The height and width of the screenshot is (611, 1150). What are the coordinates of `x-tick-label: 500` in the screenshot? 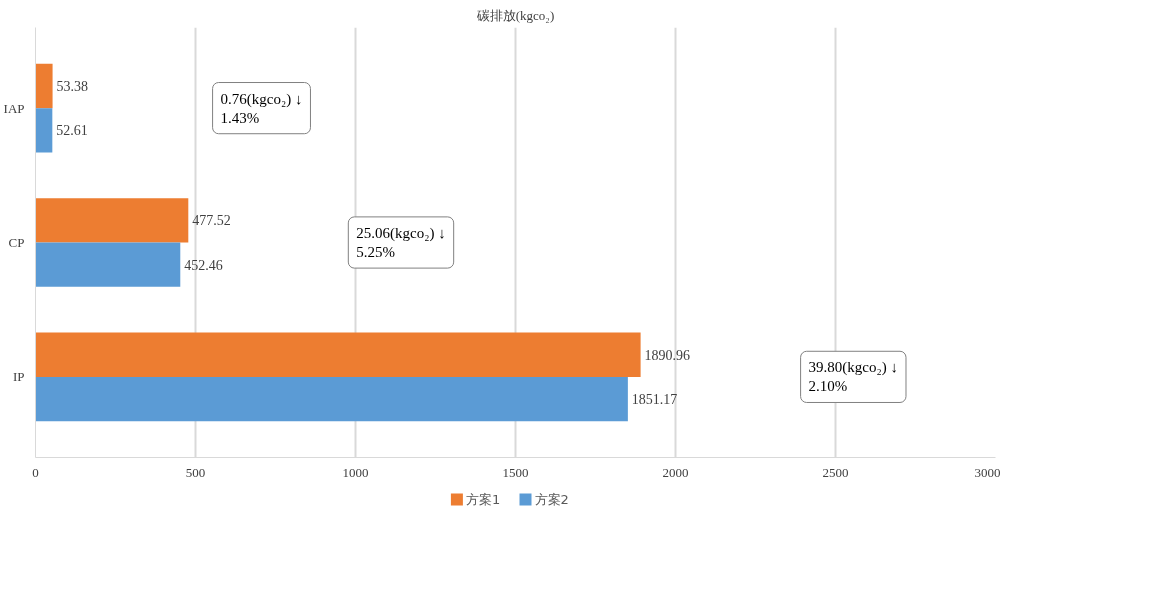 It's located at (195, 472).